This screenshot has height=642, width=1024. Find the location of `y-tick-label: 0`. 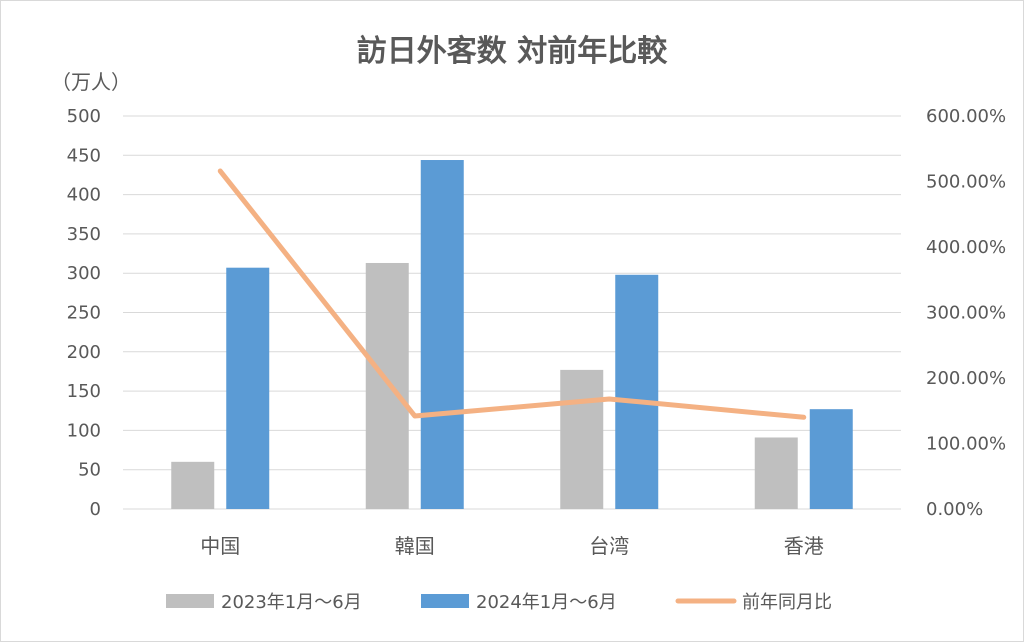

y-tick-label: 0 is located at coordinates (95, 509).